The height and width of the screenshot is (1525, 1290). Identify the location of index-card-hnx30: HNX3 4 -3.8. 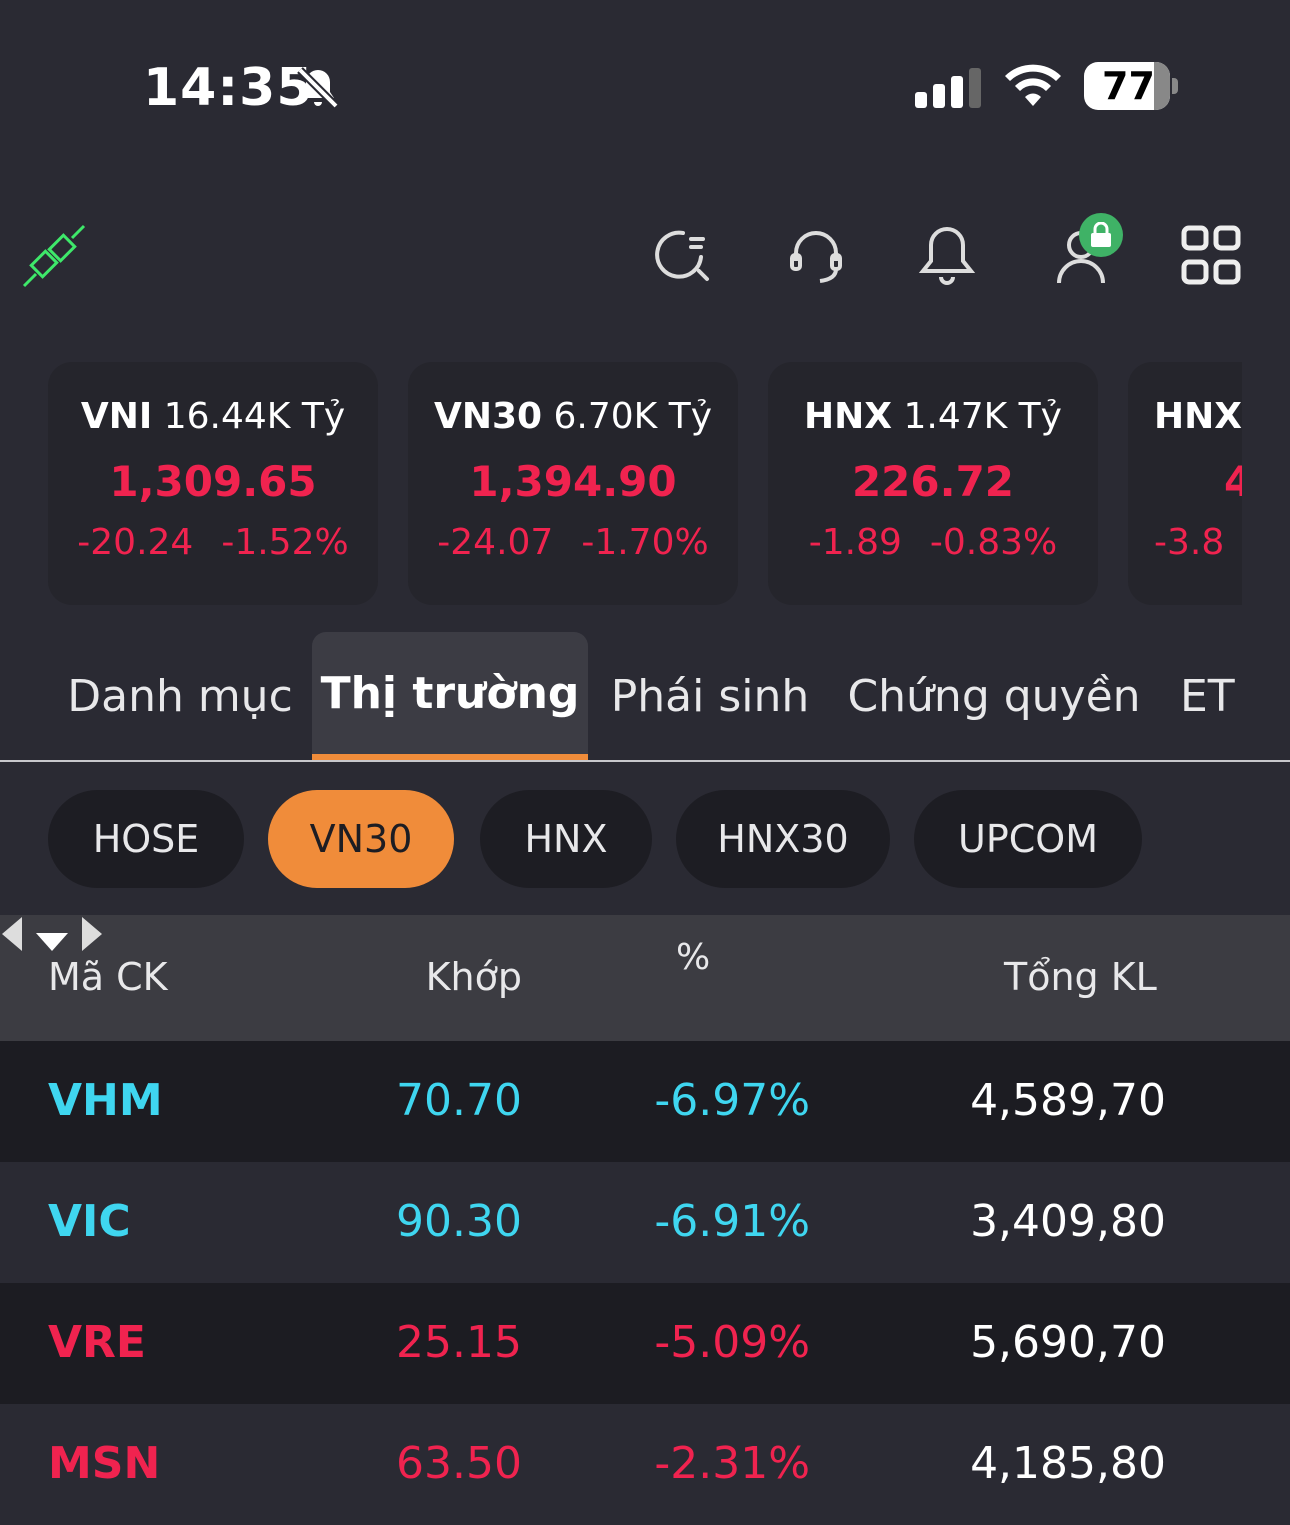
(1185, 483).